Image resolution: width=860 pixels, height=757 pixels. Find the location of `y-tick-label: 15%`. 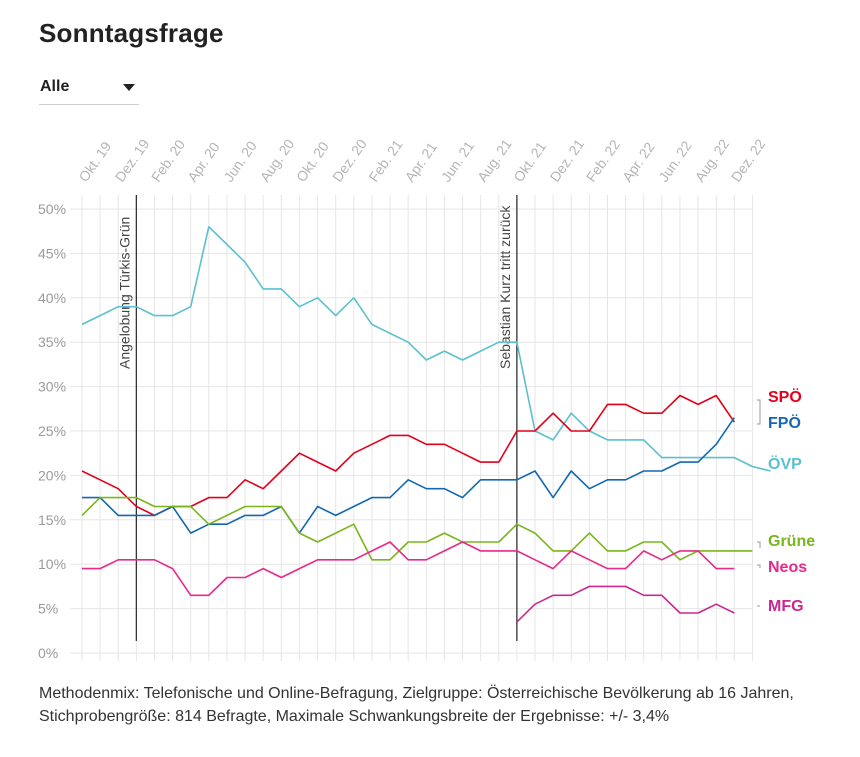

y-tick-label: 15% is located at coordinates (52, 520).